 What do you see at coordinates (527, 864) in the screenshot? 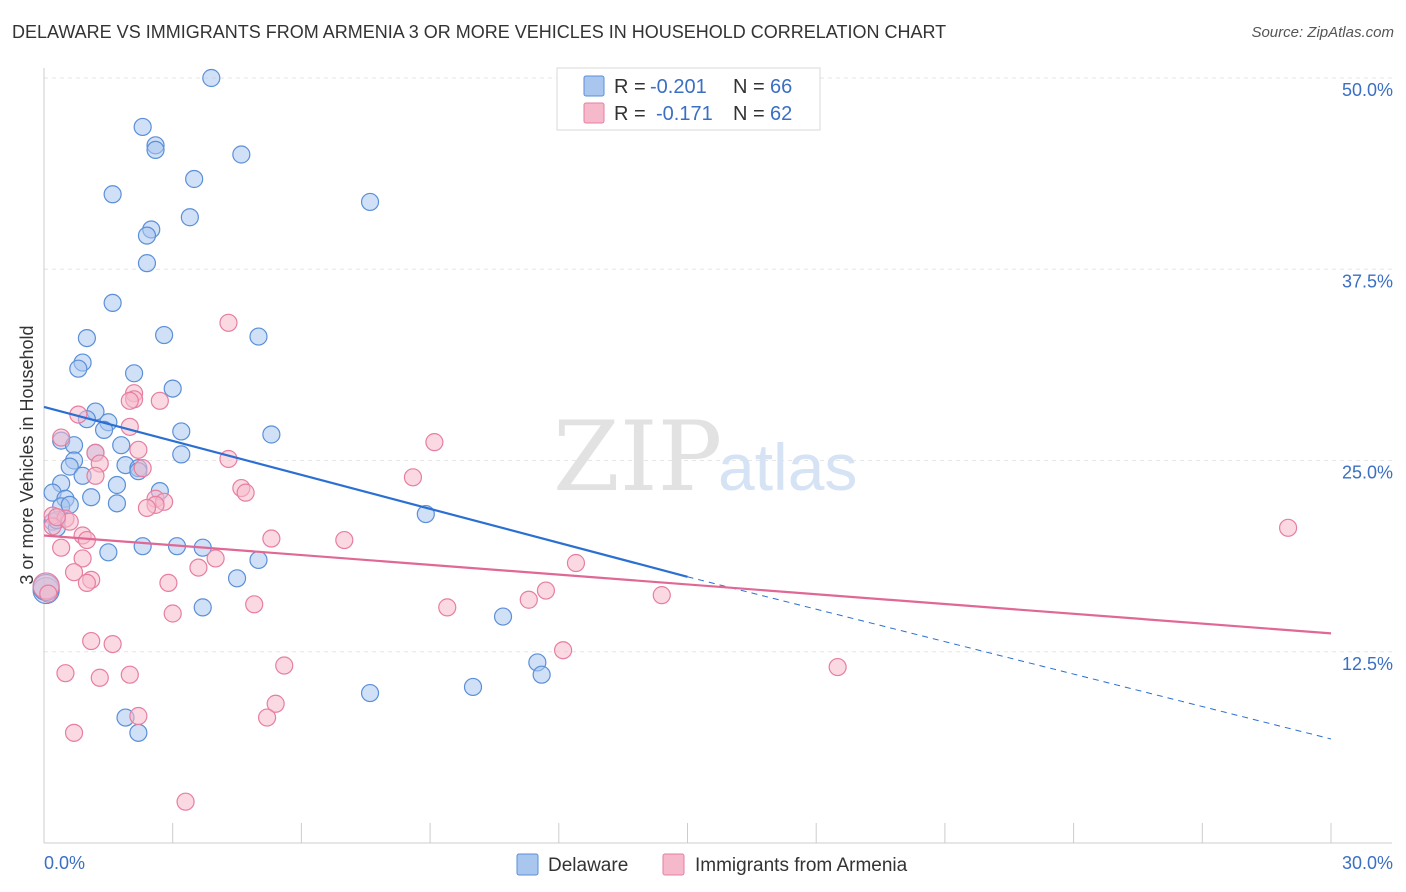
I see `bottom-legend-swatch-delaware` at bounding box center [527, 864].